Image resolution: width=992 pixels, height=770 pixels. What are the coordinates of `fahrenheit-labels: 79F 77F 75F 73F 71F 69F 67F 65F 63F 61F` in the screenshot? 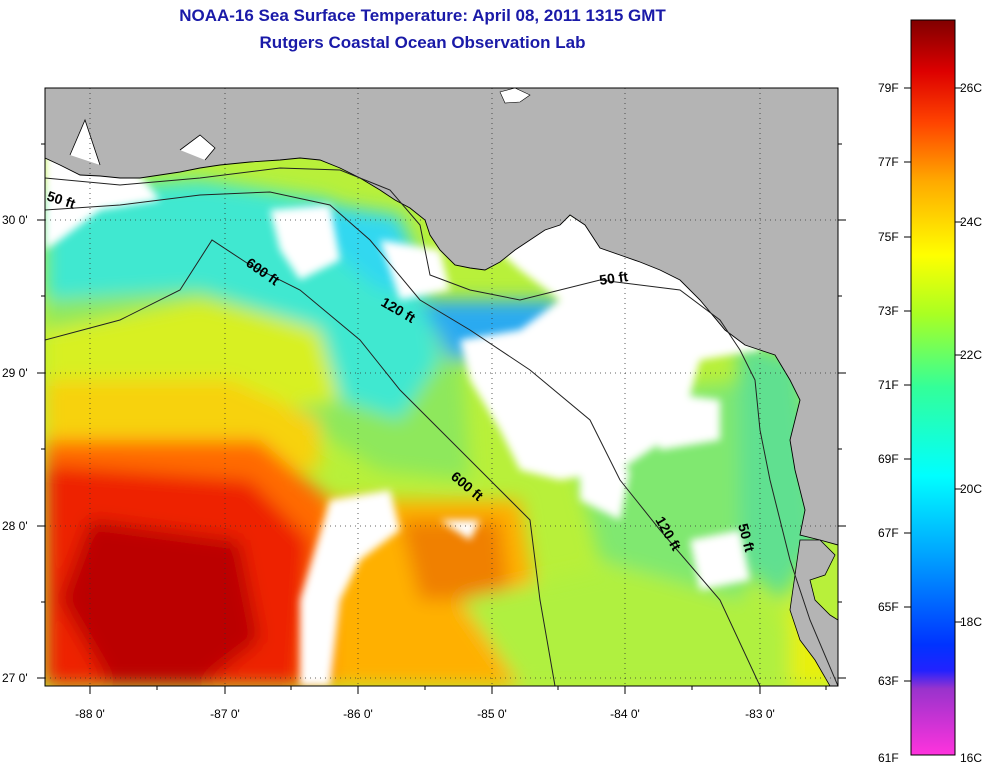 It's located at (888, 423).